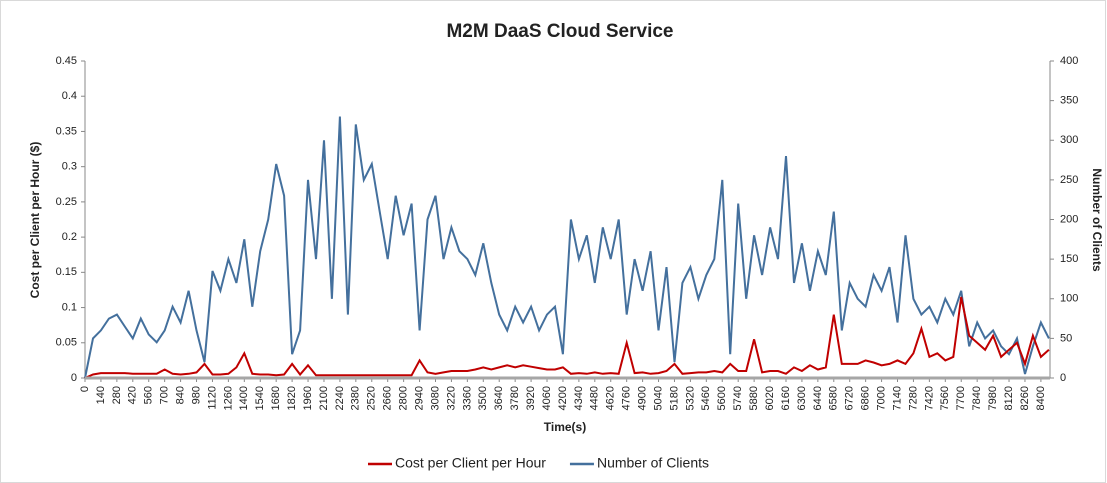 Image resolution: width=1107 pixels, height=483 pixels. What do you see at coordinates (467, 398) in the screenshot?
I see `x-tick-label: 3360` at bounding box center [467, 398].